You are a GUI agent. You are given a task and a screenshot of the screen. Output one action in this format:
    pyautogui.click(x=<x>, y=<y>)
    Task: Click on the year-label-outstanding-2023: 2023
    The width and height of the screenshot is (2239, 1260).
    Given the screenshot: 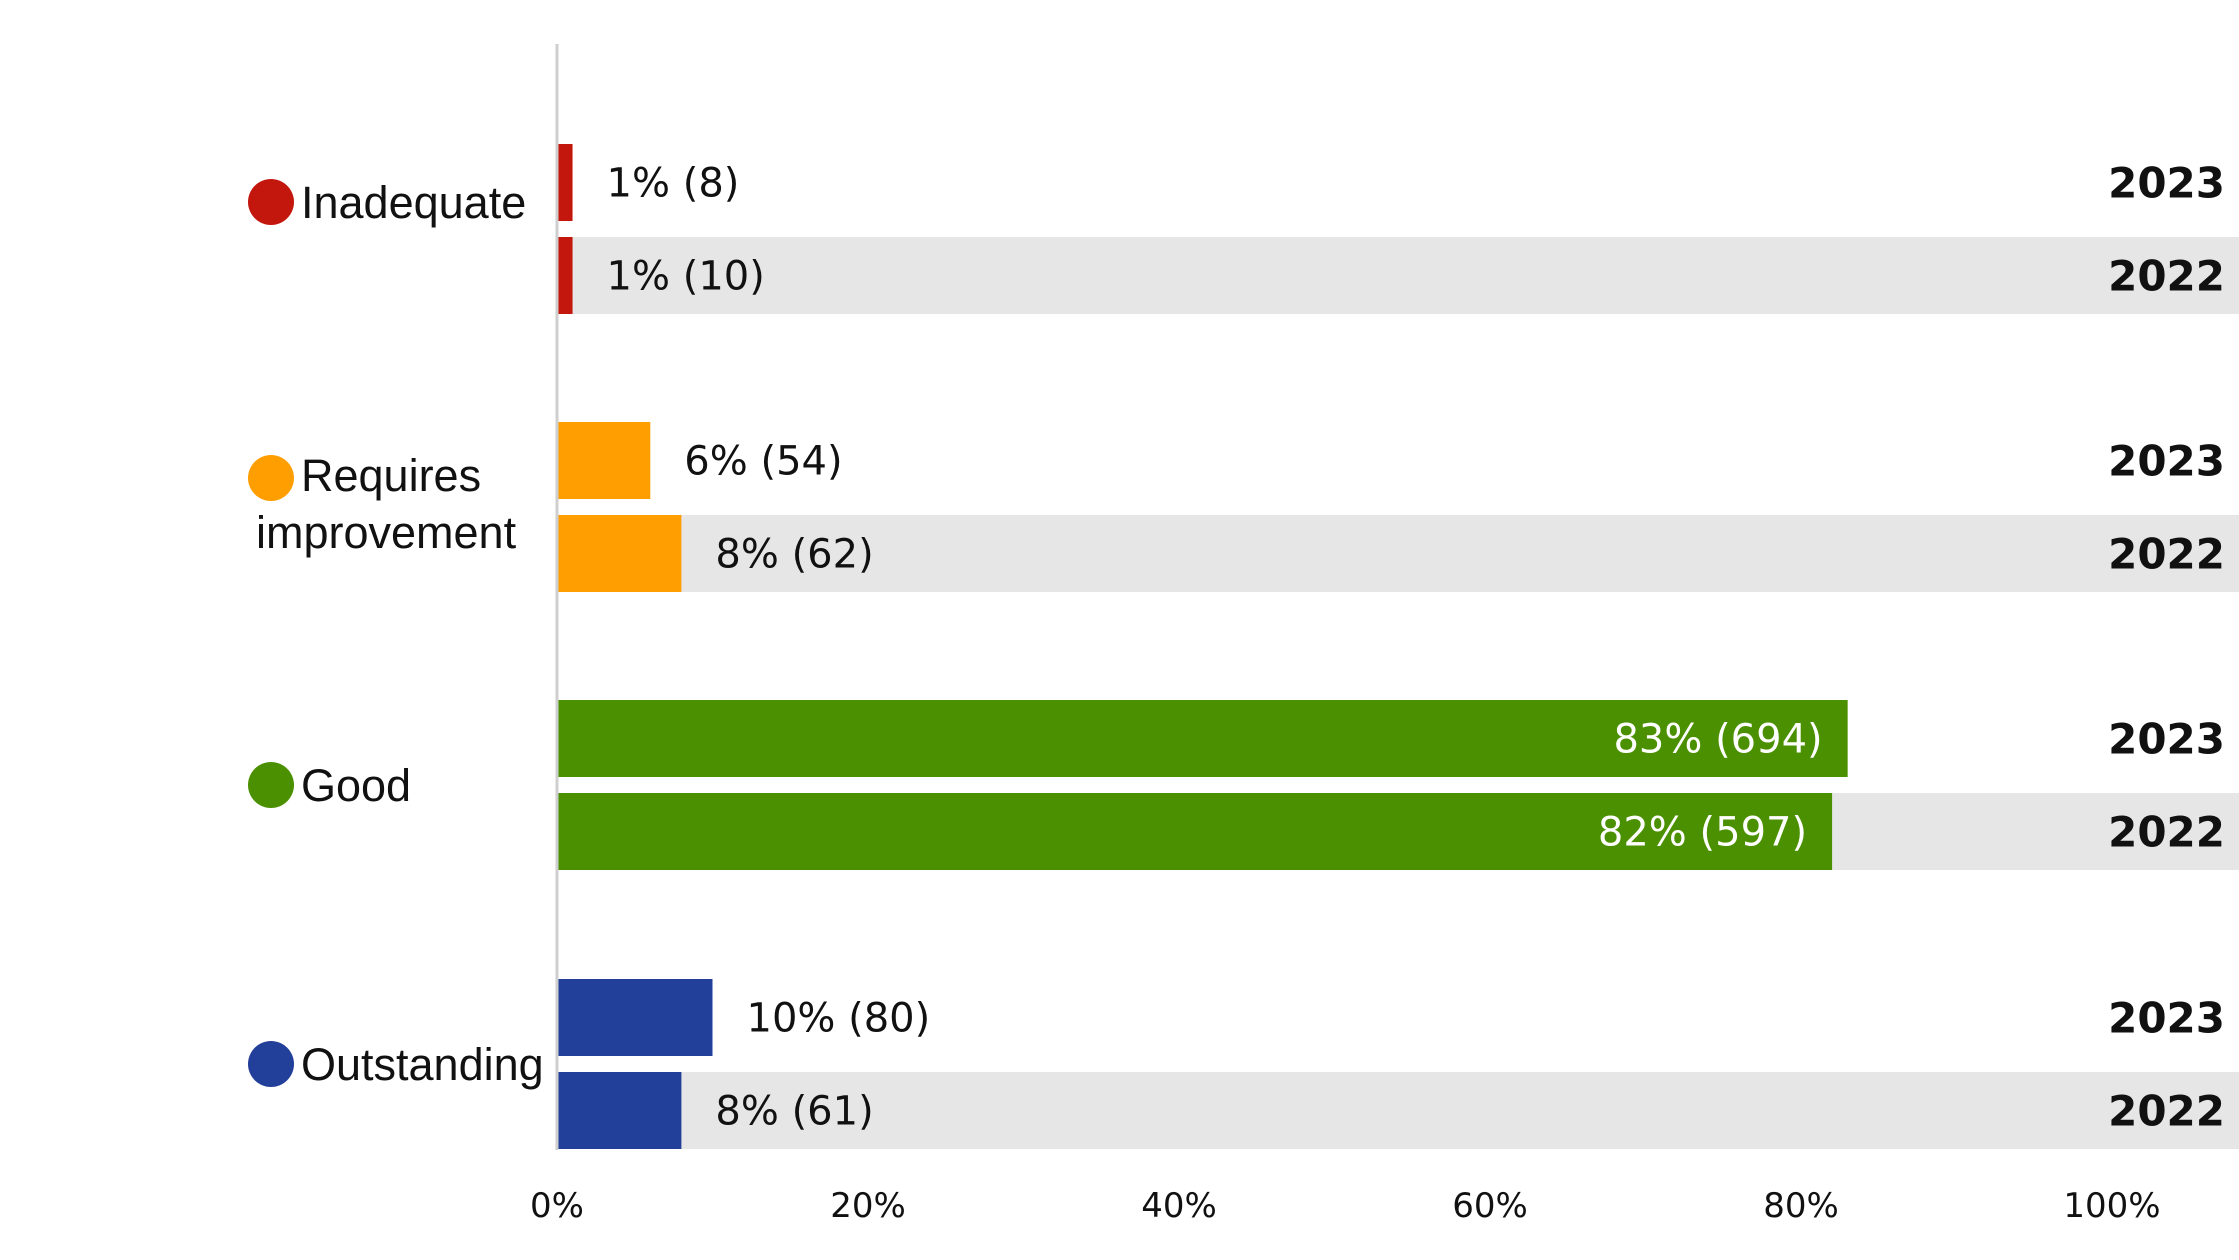 What is the action you would take?
    pyautogui.click(x=2166, y=1018)
    